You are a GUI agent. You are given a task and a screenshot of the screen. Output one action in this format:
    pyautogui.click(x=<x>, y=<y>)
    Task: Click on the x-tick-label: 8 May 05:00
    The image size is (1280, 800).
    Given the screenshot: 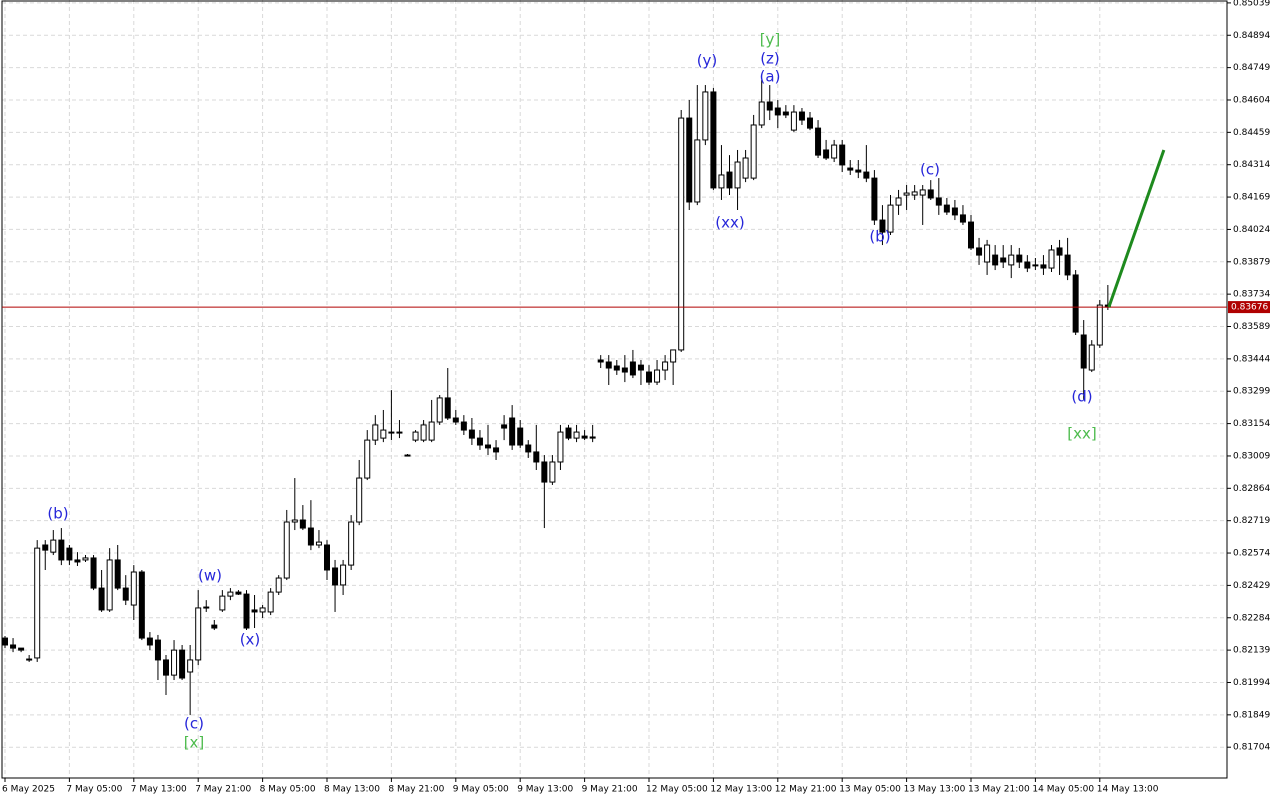 What is the action you would take?
    pyautogui.click(x=288, y=790)
    